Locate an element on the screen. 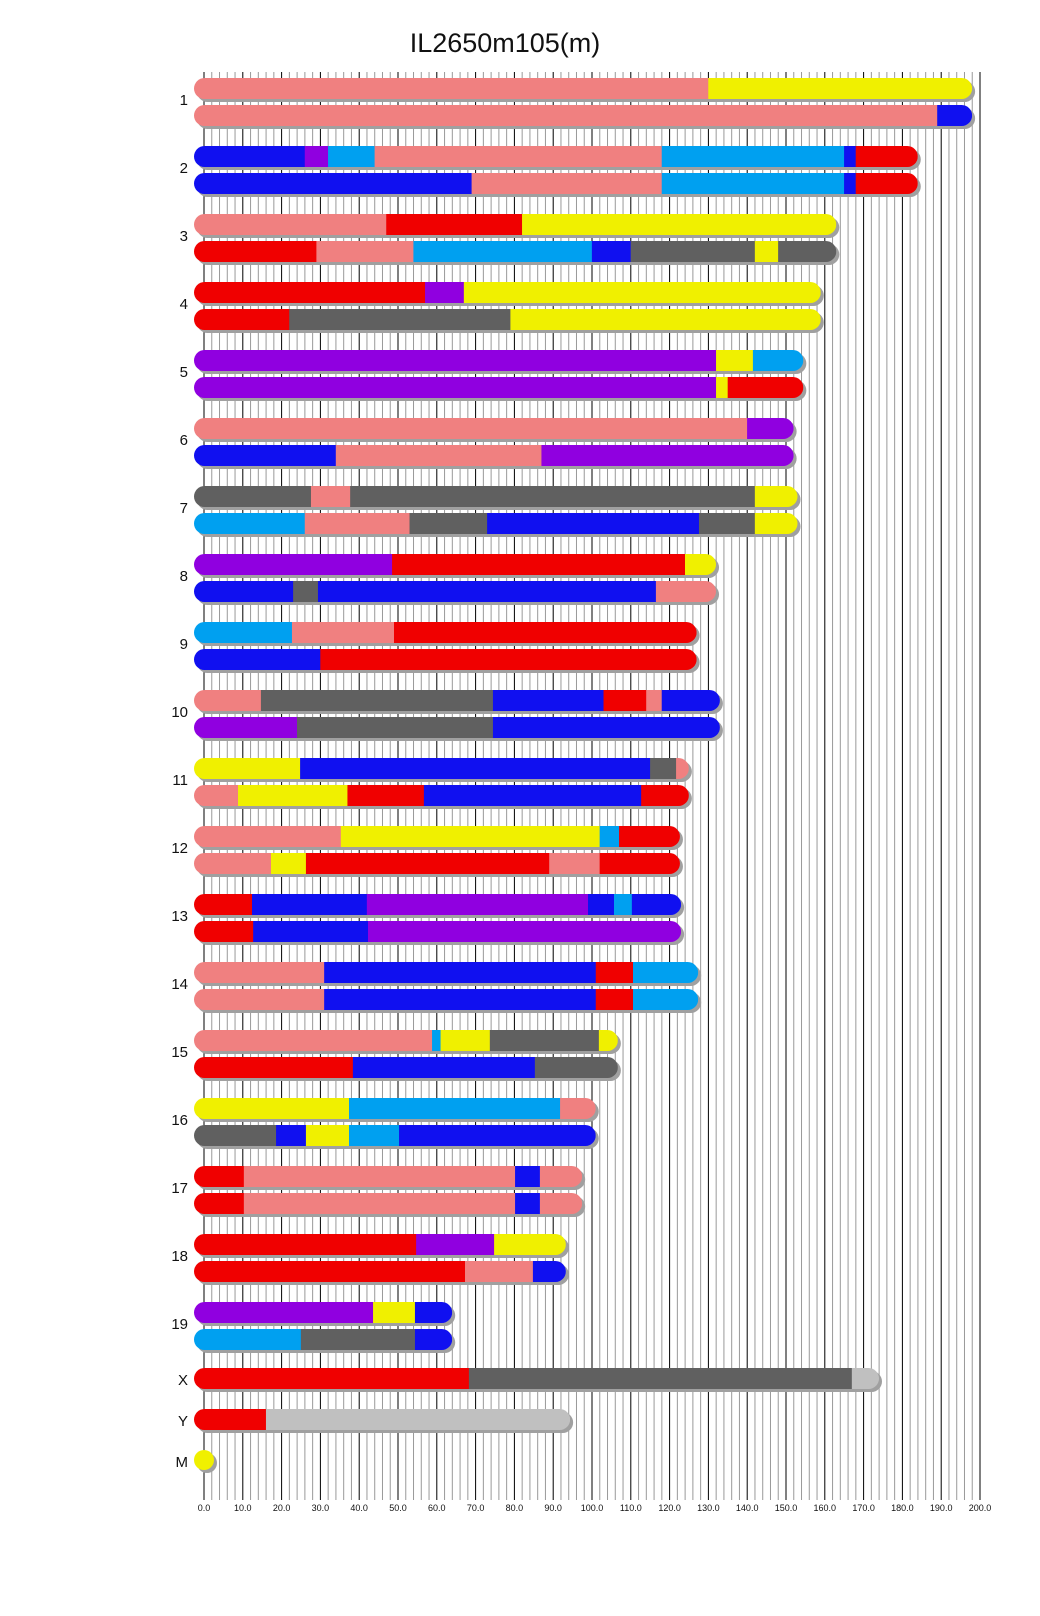  chromosome-label: 1 is located at coordinates (184, 100).